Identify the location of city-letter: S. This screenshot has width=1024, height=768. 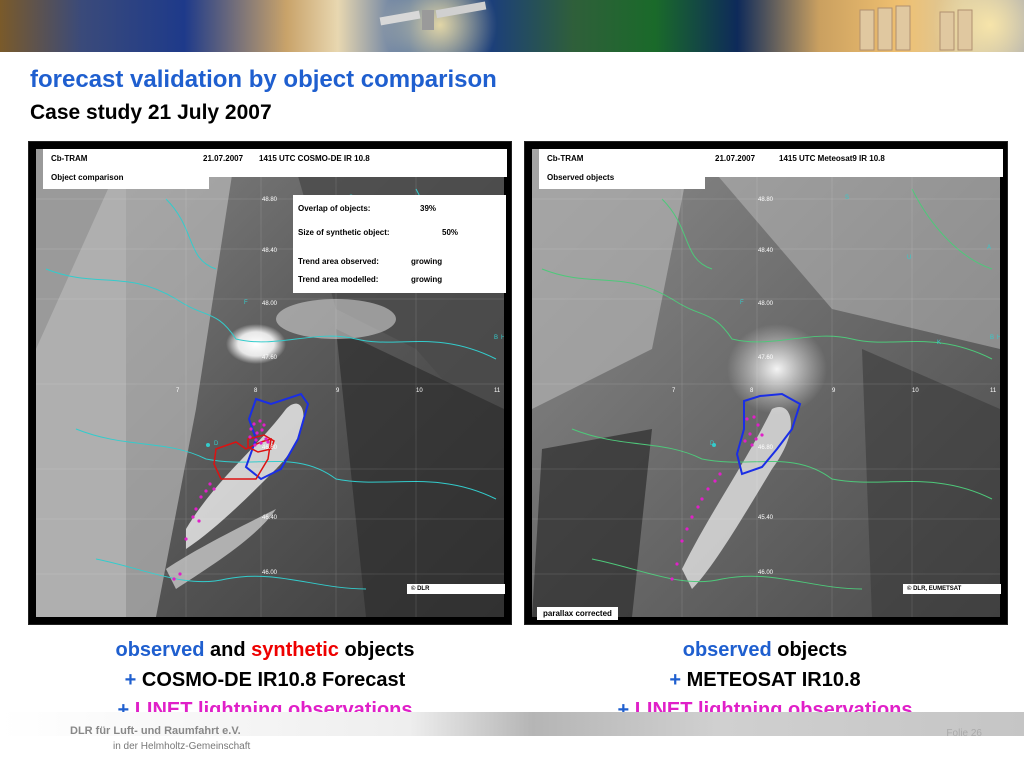
(847, 198).